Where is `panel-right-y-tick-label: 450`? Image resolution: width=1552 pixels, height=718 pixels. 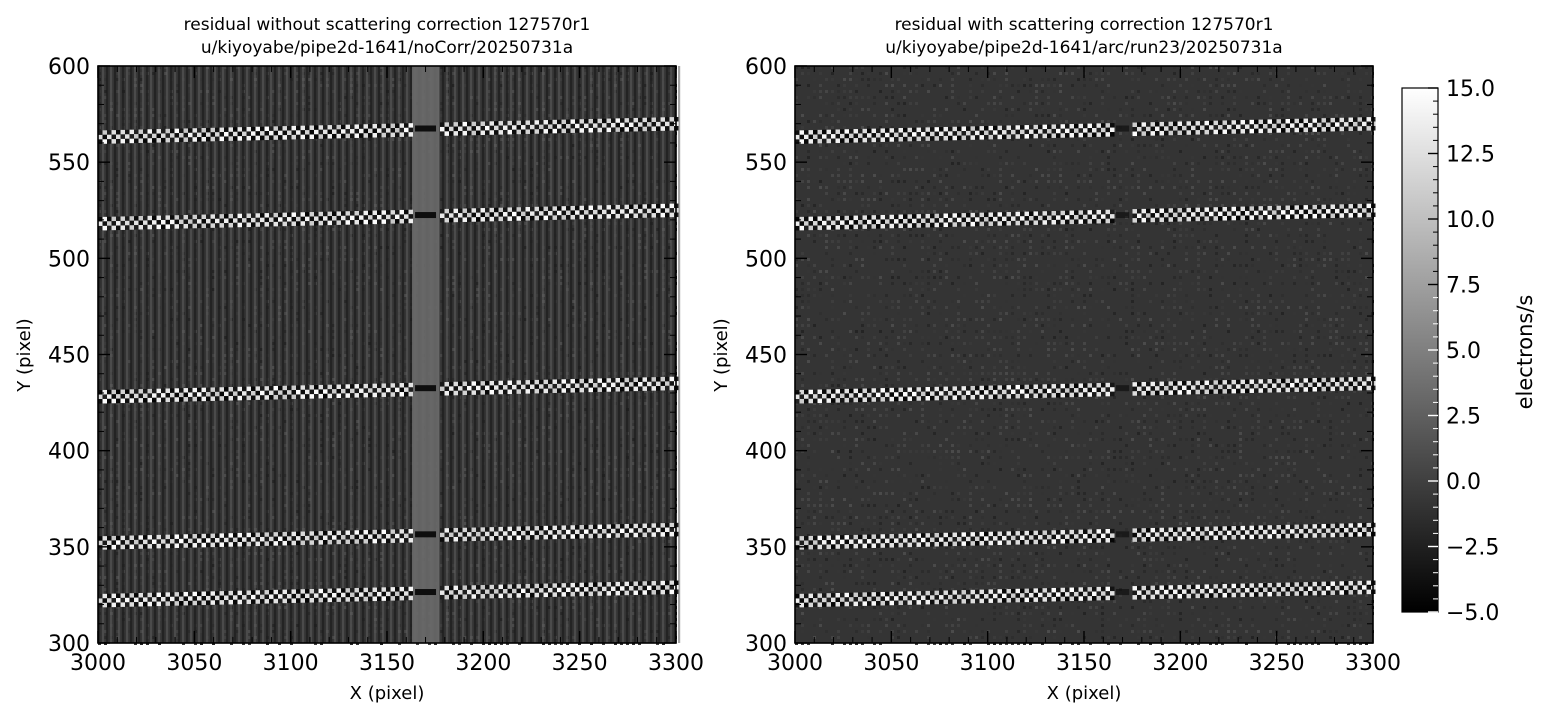 panel-right-y-tick-label: 450 is located at coordinates (766, 356).